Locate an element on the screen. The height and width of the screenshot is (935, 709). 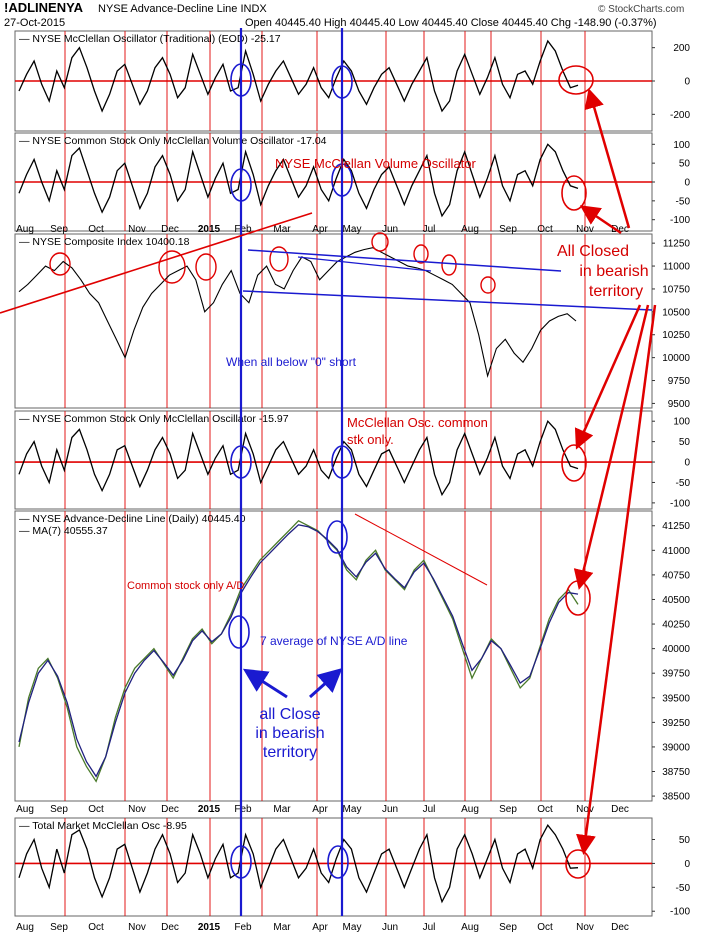
y-tick-label: 40500 is located at coordinates (676, 600).